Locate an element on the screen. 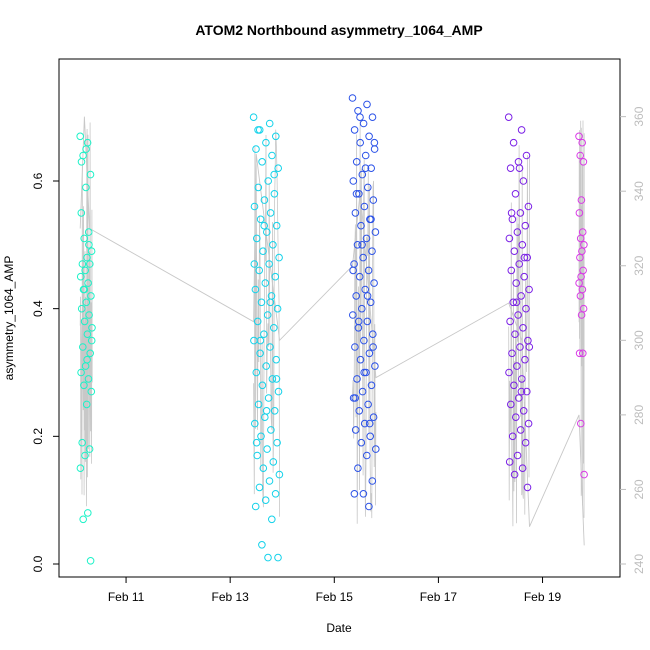 The width and height of the screenshot is (650, 650). y-axis-label: asymmetry_1064_AMP is located at coordinates (9, 318).